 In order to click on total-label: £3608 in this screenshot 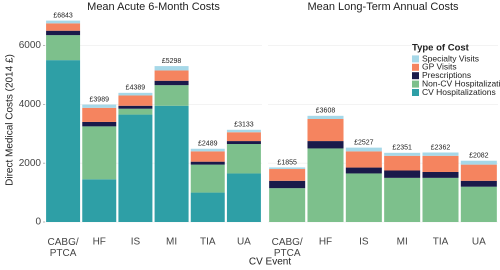, I will do `click(326, 111)`.